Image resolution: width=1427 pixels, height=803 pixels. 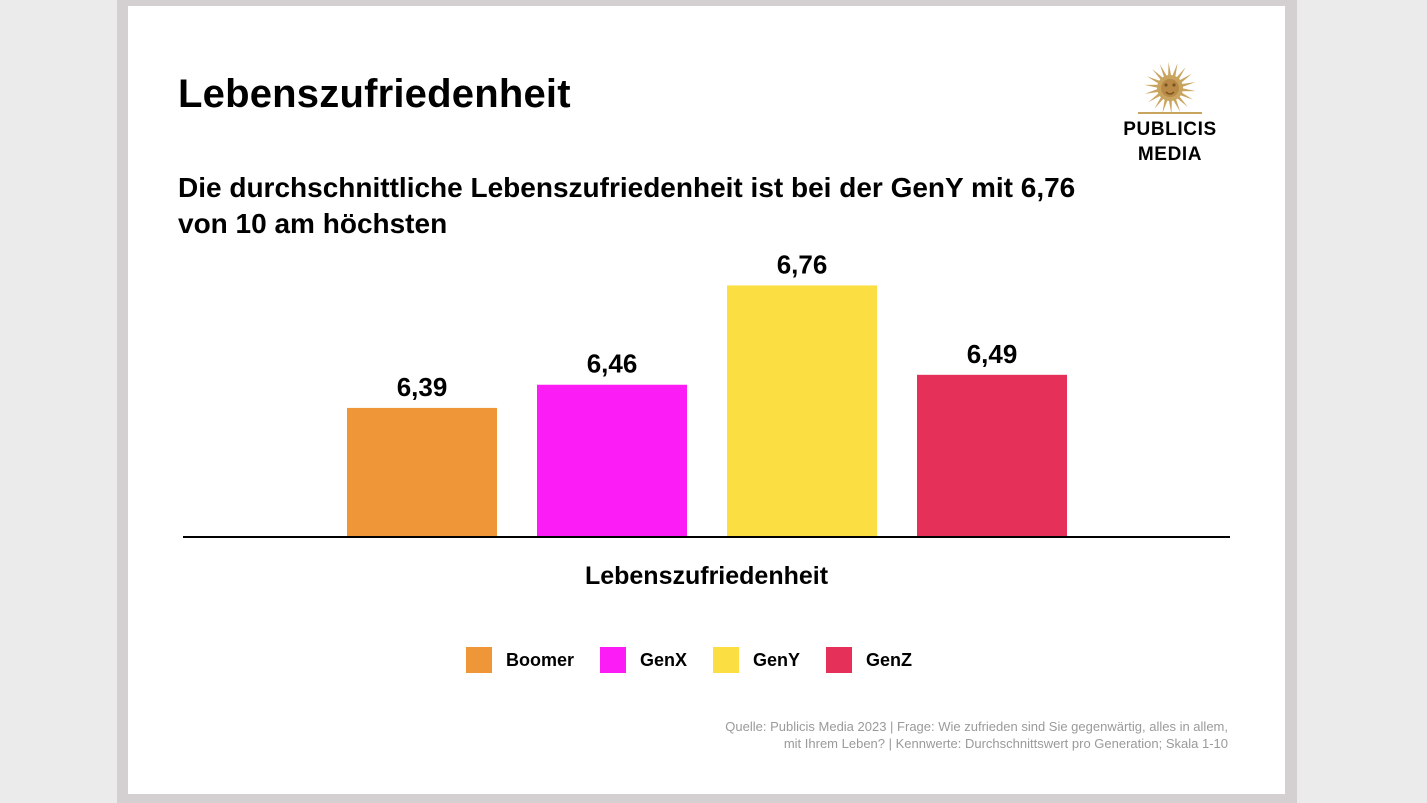 I want to click on legend-label: GenX, so click(x=664, y=659).